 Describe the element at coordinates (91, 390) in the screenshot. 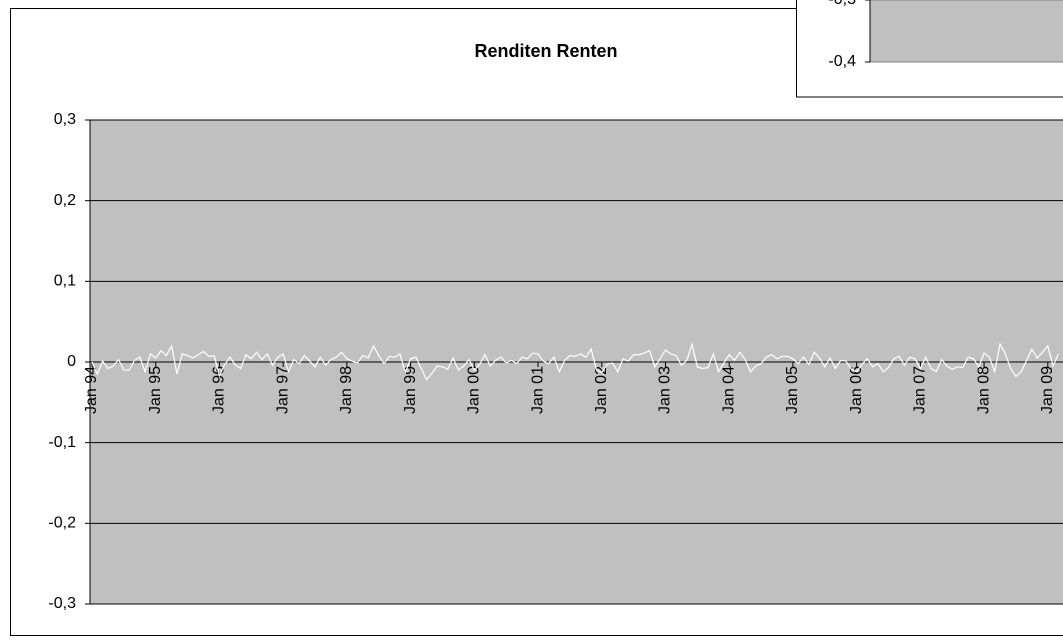

I see `x-tick-label: Jan 94` at that location.